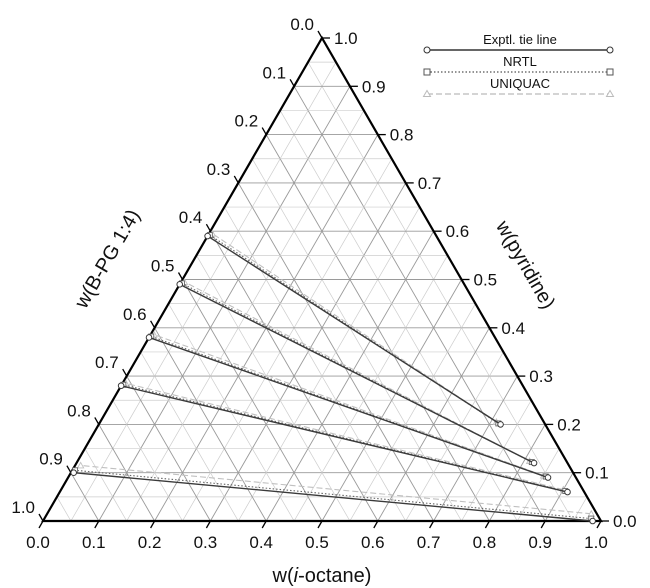  What do you see at coordinates (206, 542) in the screenshot?
I see `tick-label-bottom: 0.3` at bounding box center [206, 542].